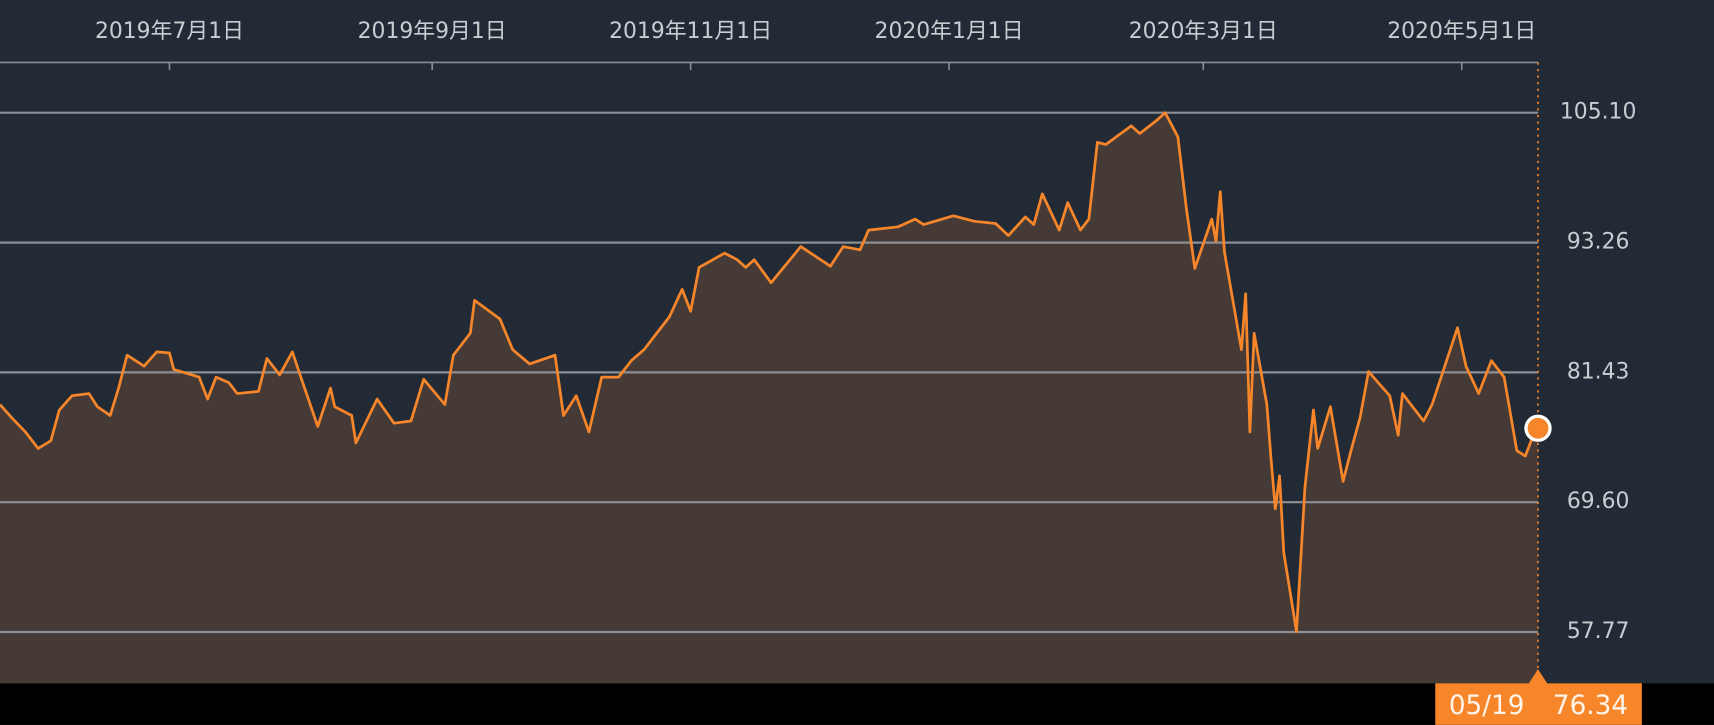 The width and height of the screenshot is (1714, 725). What do you see at coordinates (857, 704) in the screenshot?
I see `bottom-bar` at bounding box center [857, 704].